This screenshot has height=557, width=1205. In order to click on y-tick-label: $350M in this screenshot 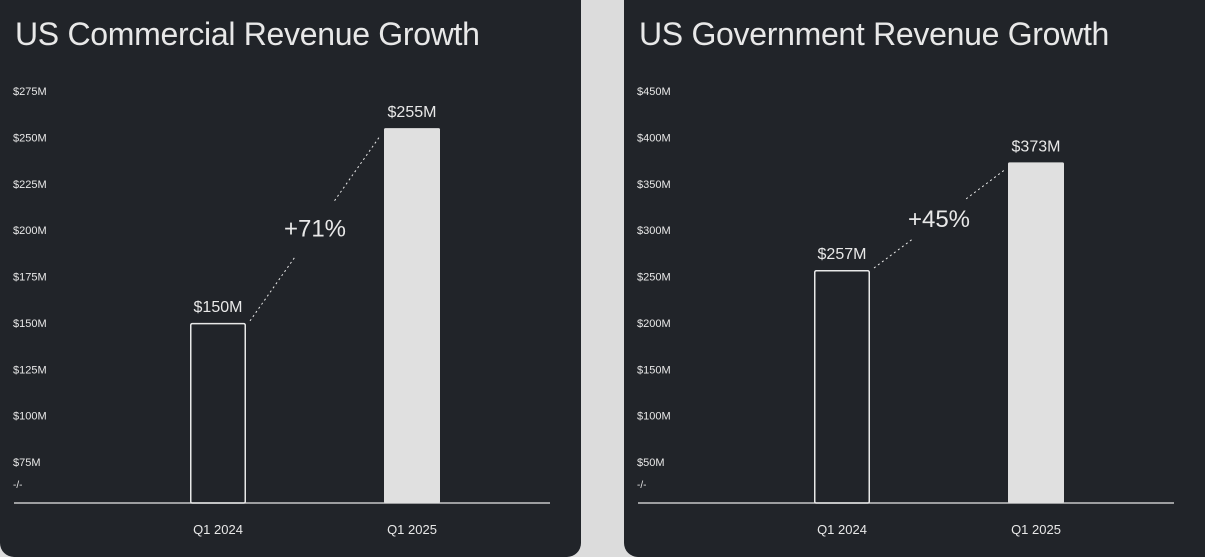, I will do `click(654, 185)`.